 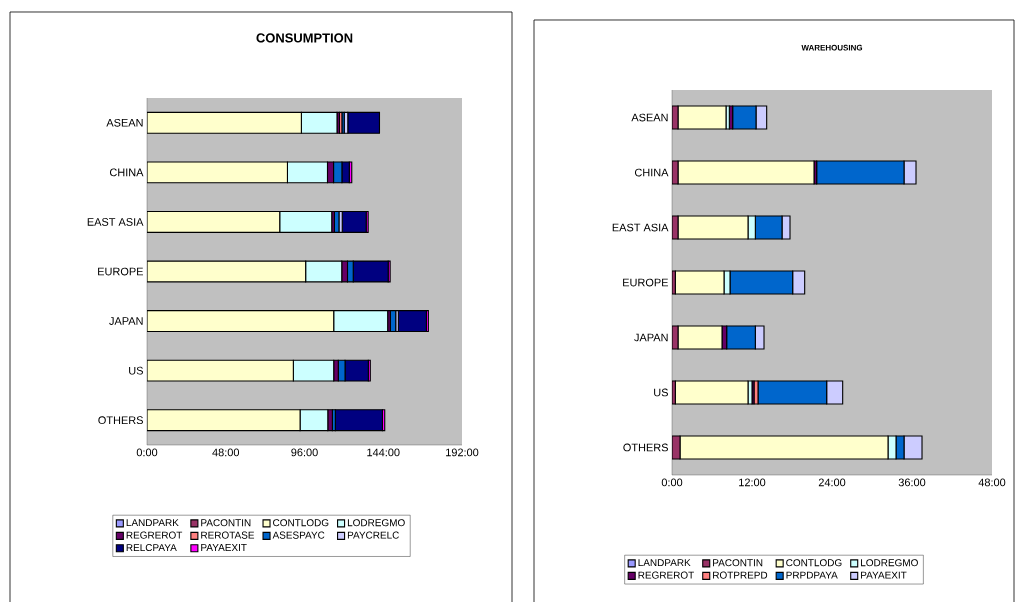 I want to click on legend-label: ROTPREPD, so click(x=740, y=575).